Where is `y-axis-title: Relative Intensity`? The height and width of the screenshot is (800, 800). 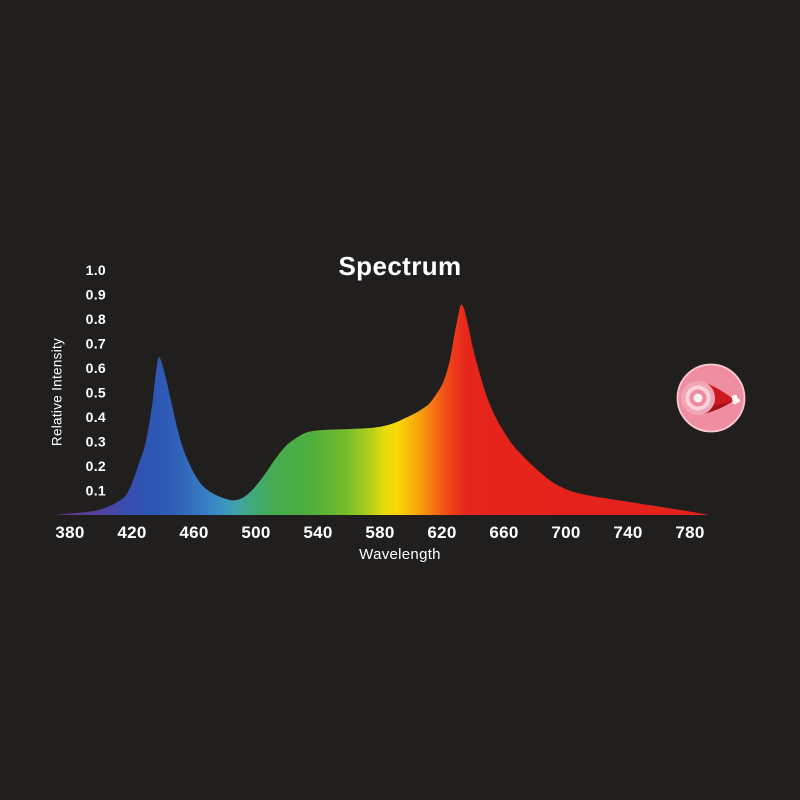
y-axis-title: Relative Intensity is located at coordinates (57, 392).